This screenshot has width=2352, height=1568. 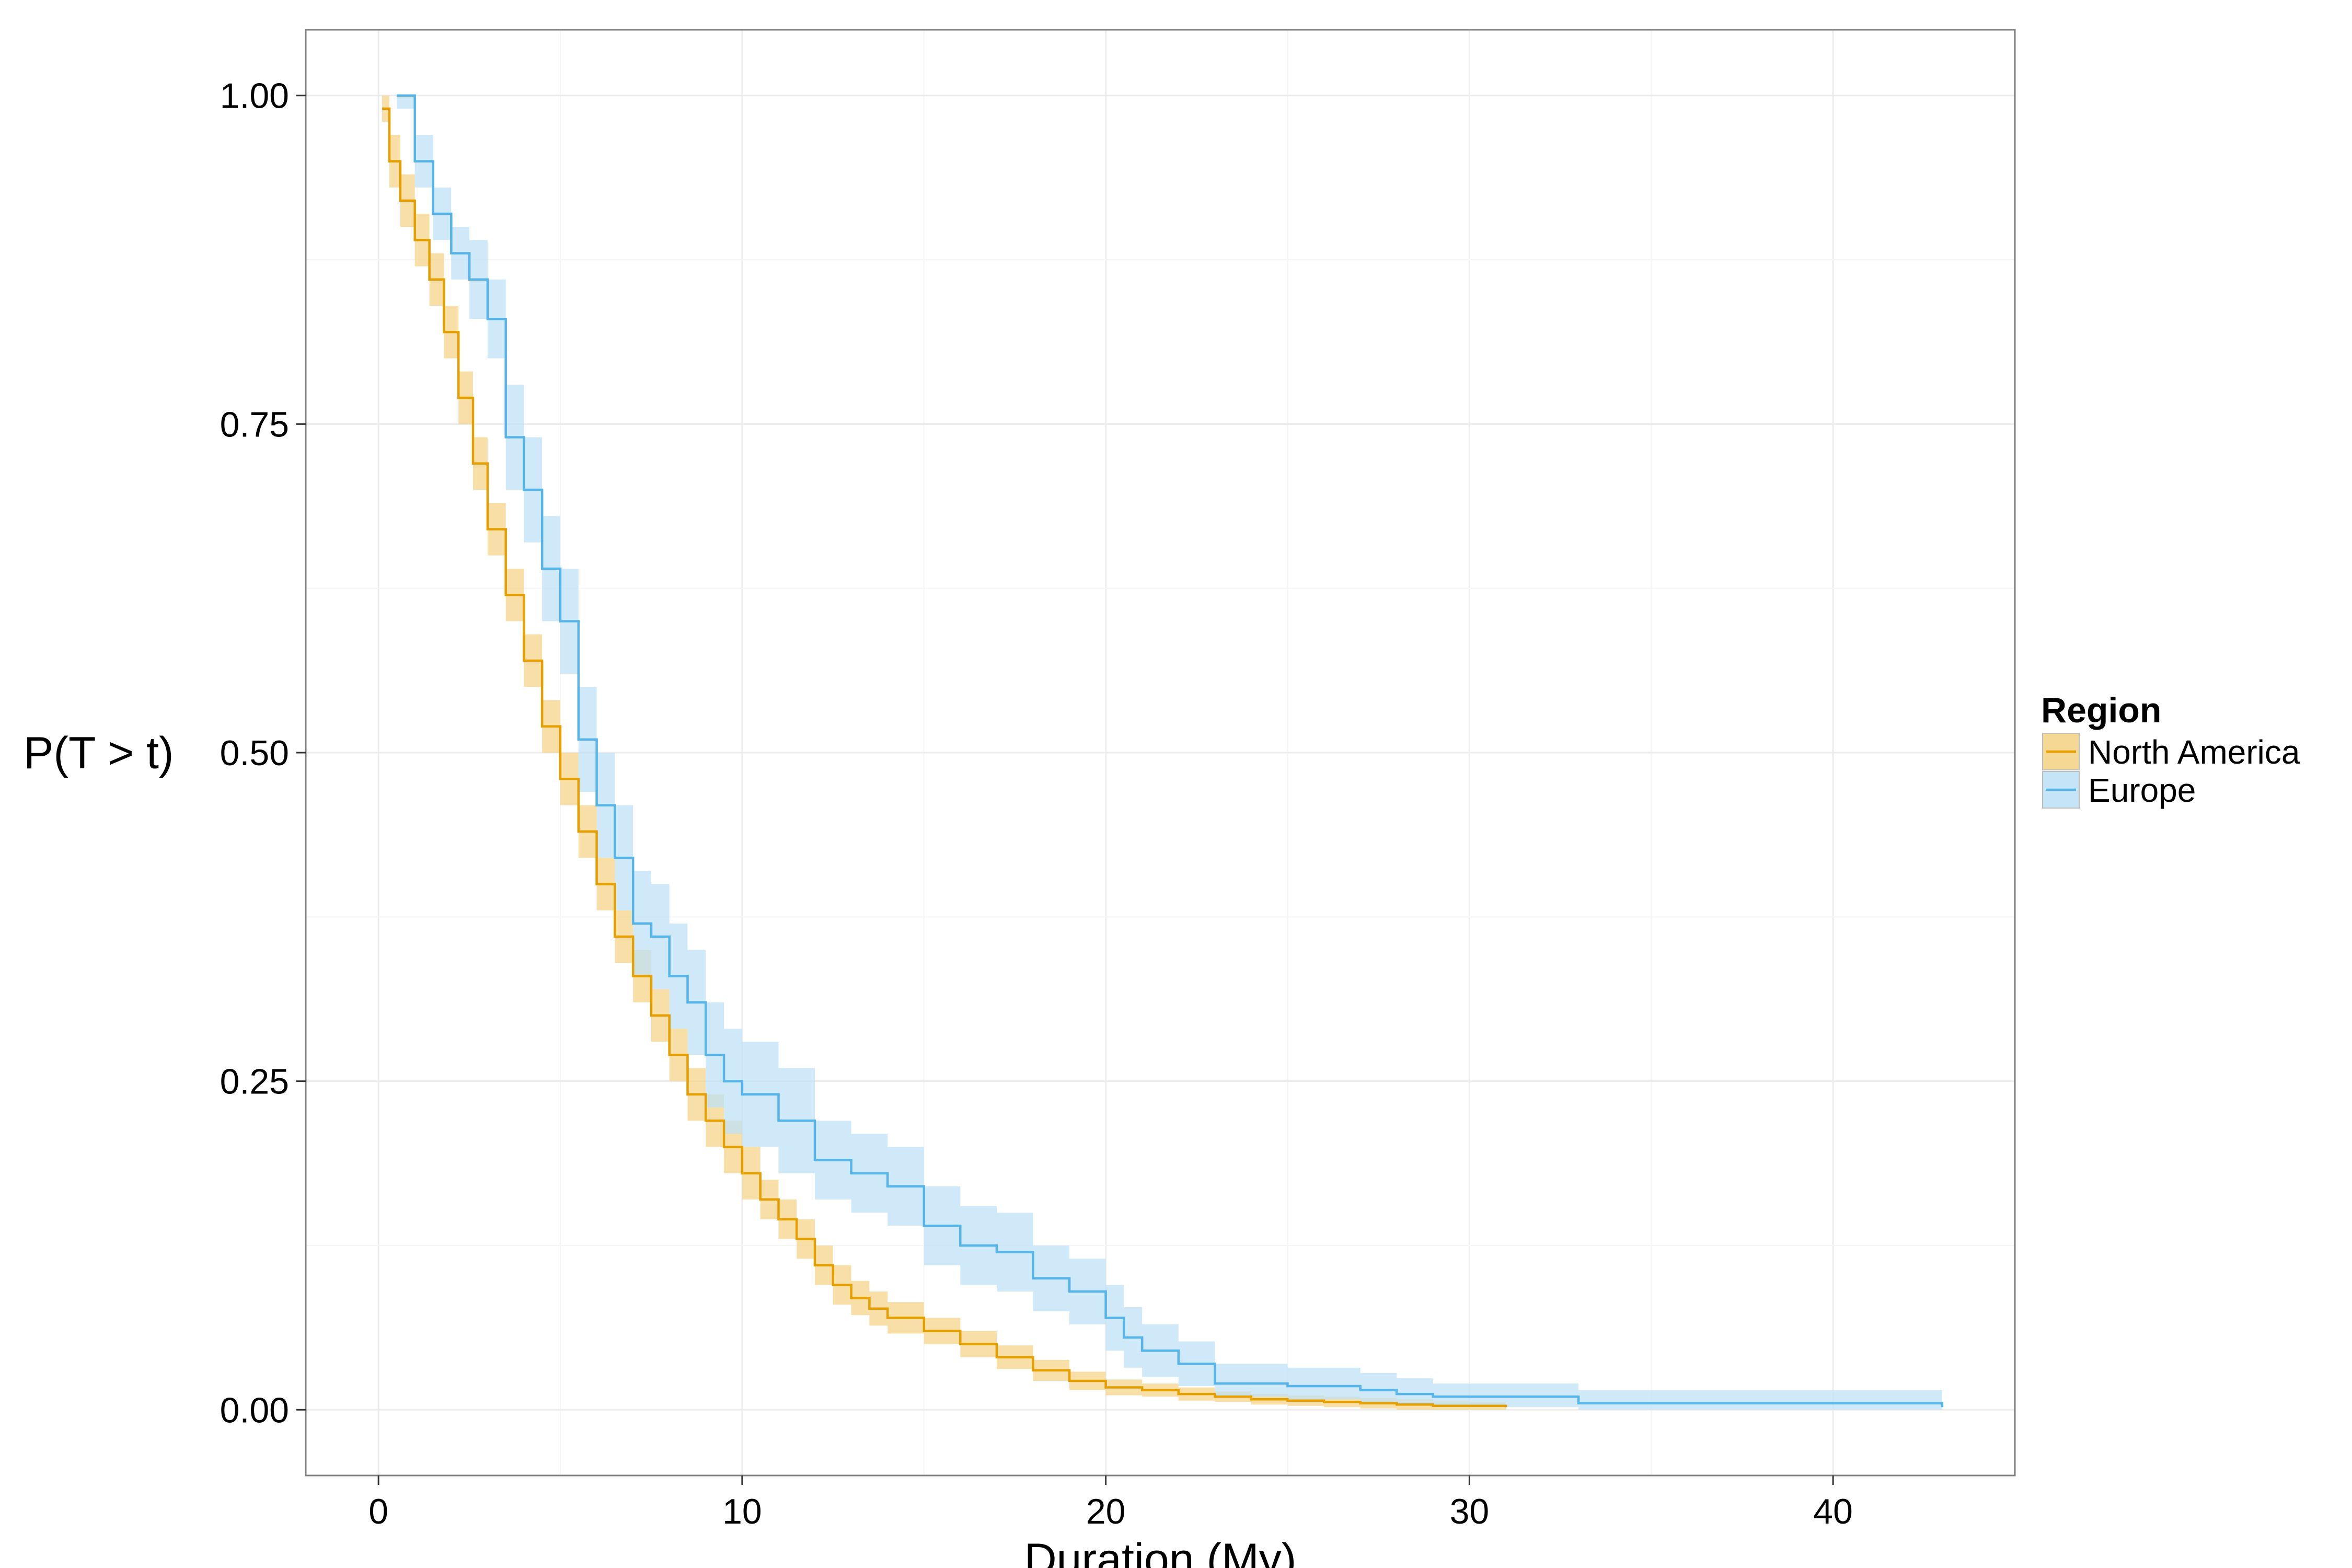 What do you see at coordinates (2194, 752) in the screenshot?
I see `legend-label-north-america: North America` at bounding box center [2194, 752].